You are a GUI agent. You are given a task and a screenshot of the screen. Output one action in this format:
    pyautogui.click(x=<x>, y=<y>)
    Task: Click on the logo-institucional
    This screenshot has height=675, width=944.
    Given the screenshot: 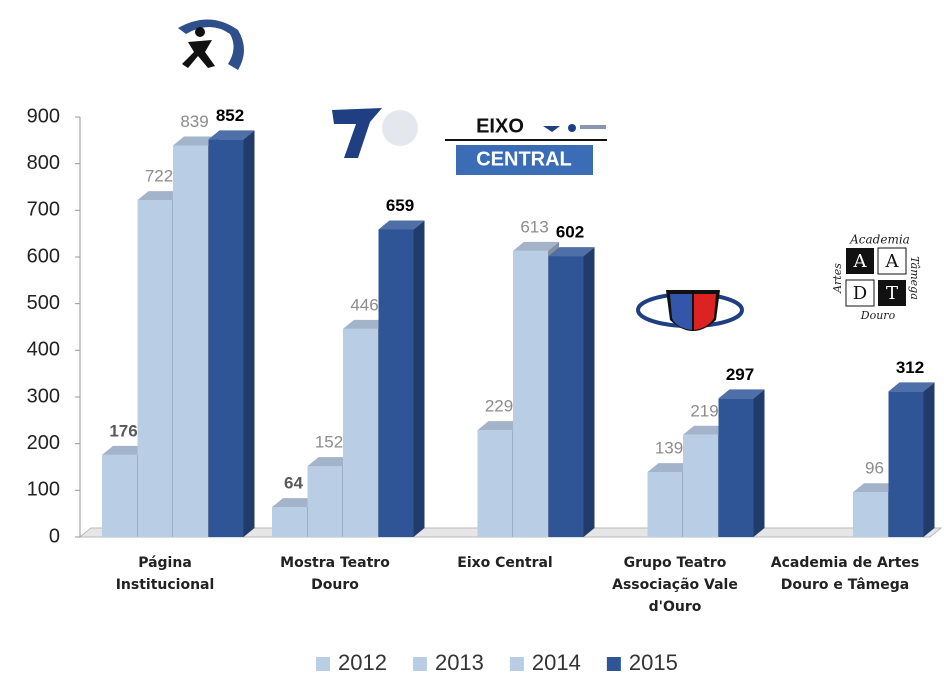 What is the action you would take?
    pyautogui.click(x=211, y=44)
    